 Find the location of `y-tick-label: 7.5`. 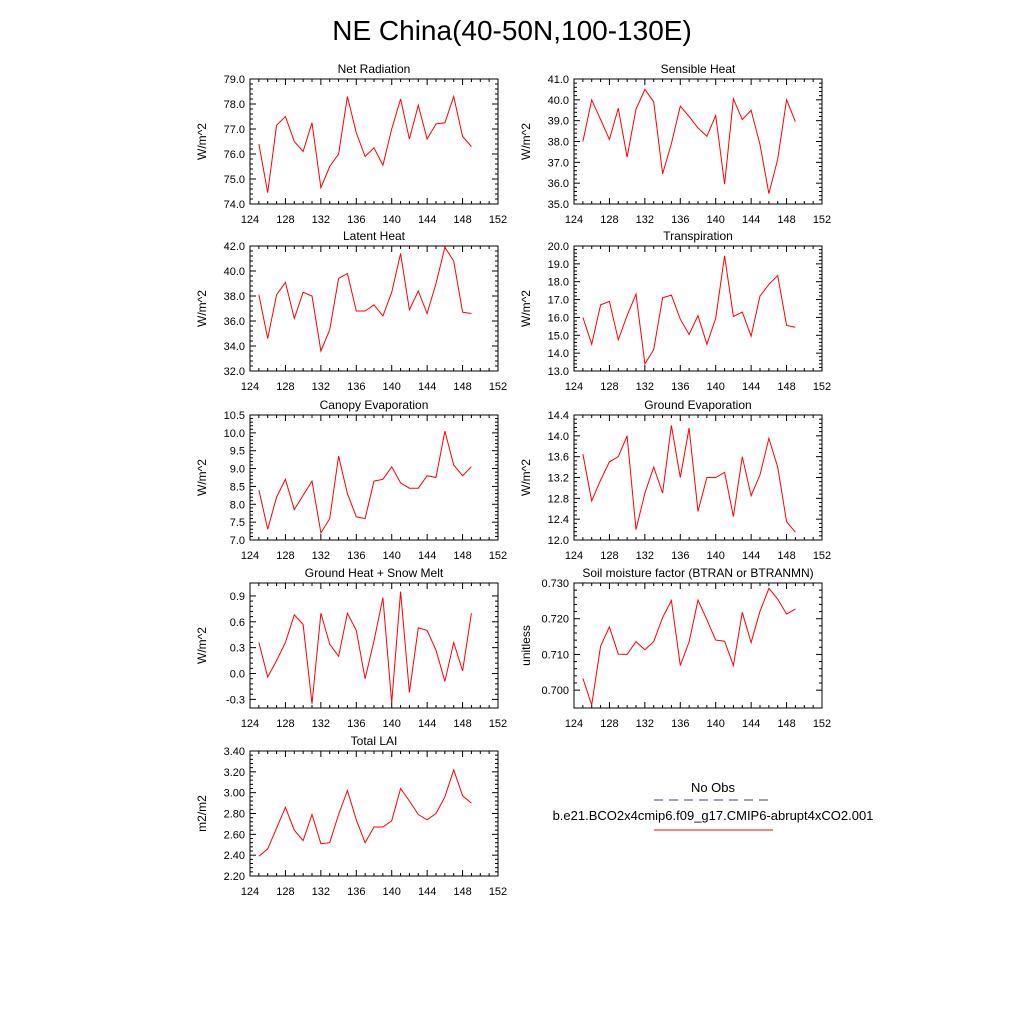

y-tick-label: 7.5 is located at coordinates (237, 523).